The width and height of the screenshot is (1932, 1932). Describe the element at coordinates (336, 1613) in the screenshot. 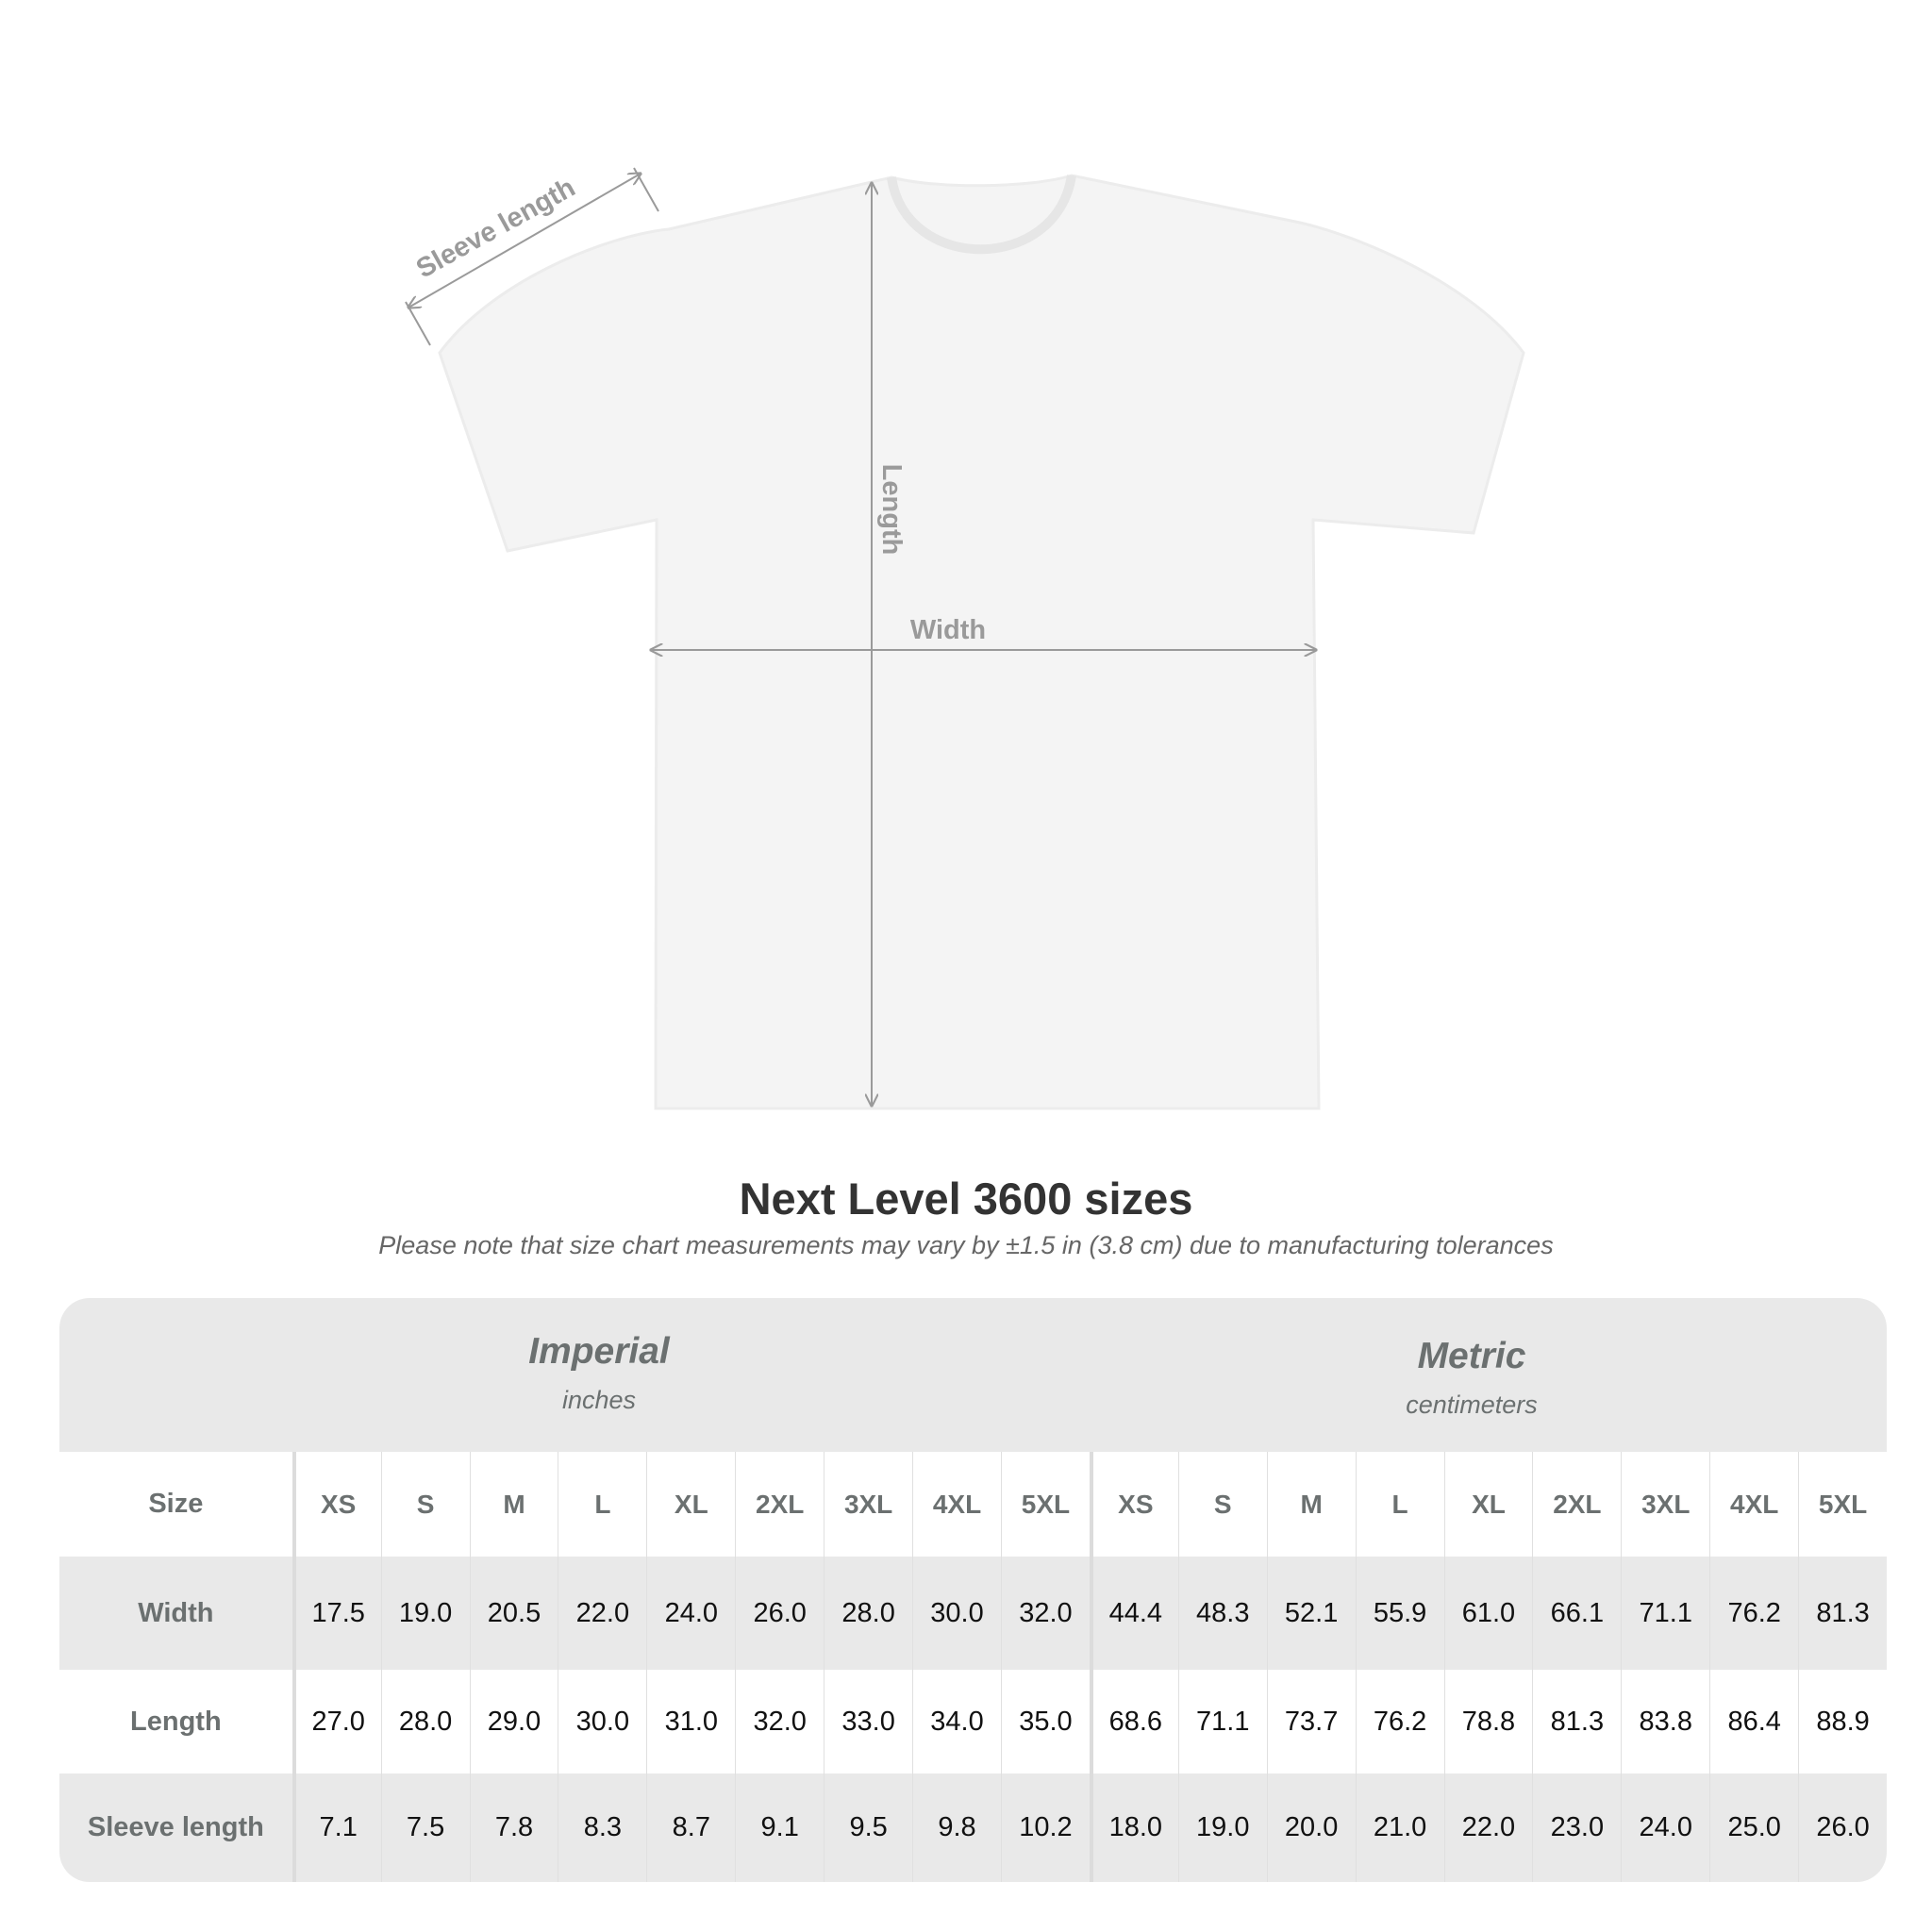

I see `imperial-value-cell: 17.5` at that location.